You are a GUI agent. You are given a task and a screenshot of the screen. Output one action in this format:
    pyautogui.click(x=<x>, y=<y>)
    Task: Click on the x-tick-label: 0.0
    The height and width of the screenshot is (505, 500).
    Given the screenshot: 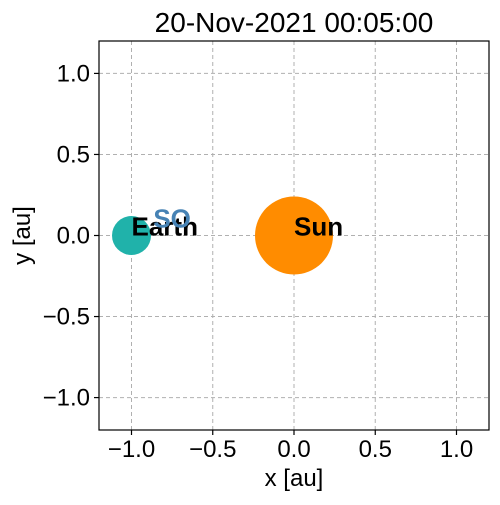 What is the action you would take?
    pyautogui.click(x=293, y=449)
    